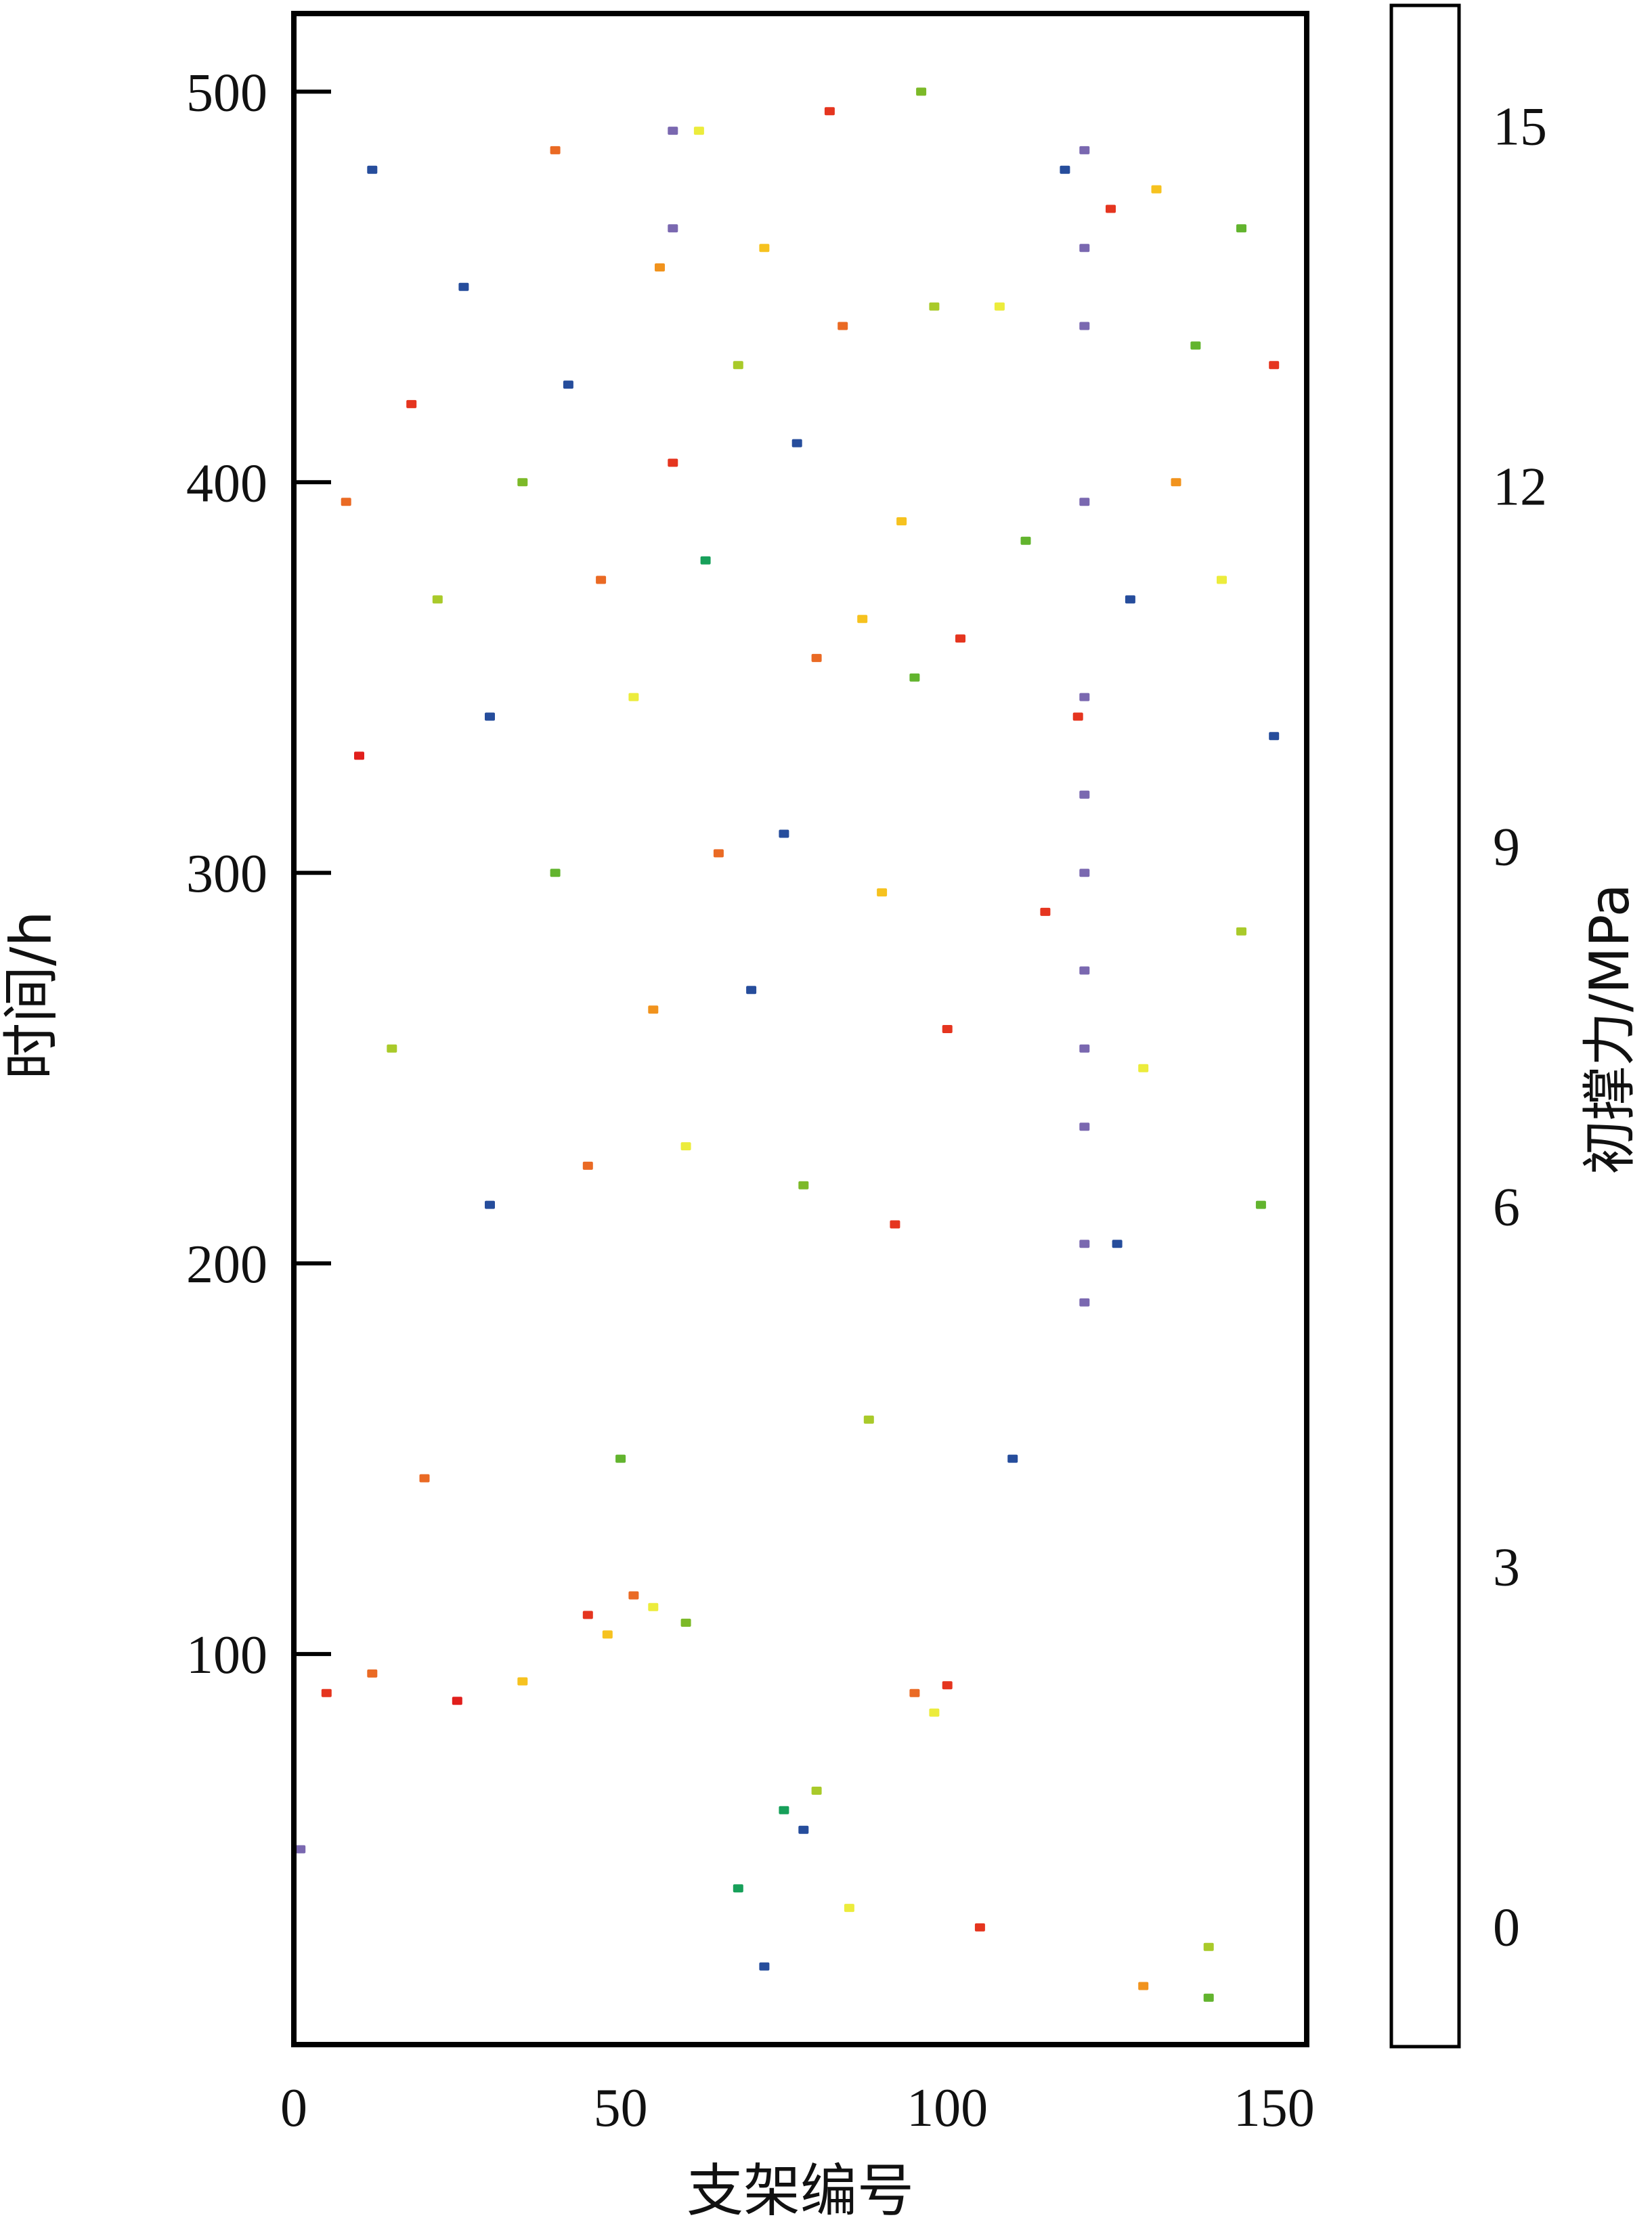 The width and height of the screenshot is (1652, 2224). What do you see at coordinates (1506, 847) in the screenshot?
I see `colorbar-tick-label: 9` at bounding box center [1506, 847].